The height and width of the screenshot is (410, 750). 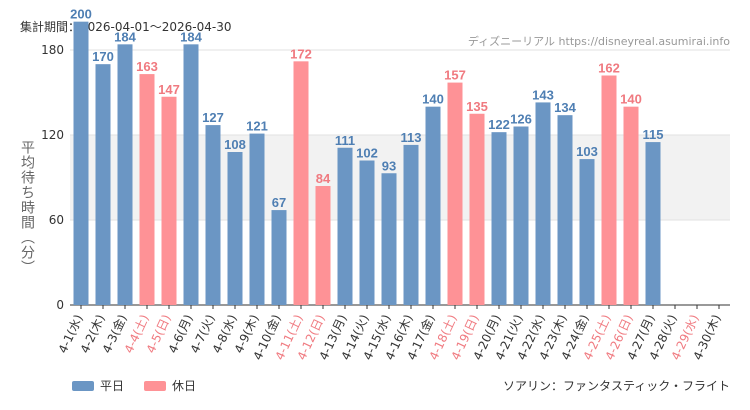 What do you see at coordinates (52, 135) in the screenshot?
I see `y-tick-label-120: 120` at bounding box center [52, 135].